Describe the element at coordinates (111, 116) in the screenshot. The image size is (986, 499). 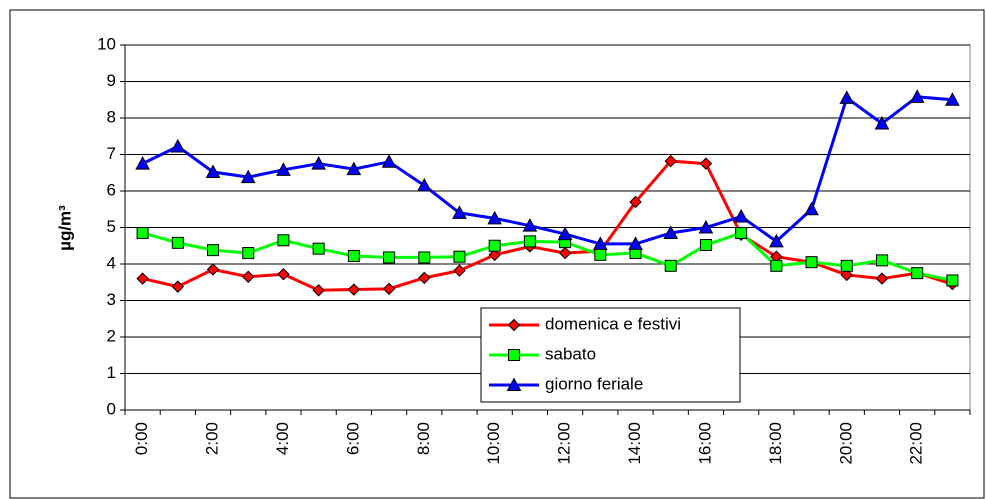
I see `y-tick-label: 8` at that location.